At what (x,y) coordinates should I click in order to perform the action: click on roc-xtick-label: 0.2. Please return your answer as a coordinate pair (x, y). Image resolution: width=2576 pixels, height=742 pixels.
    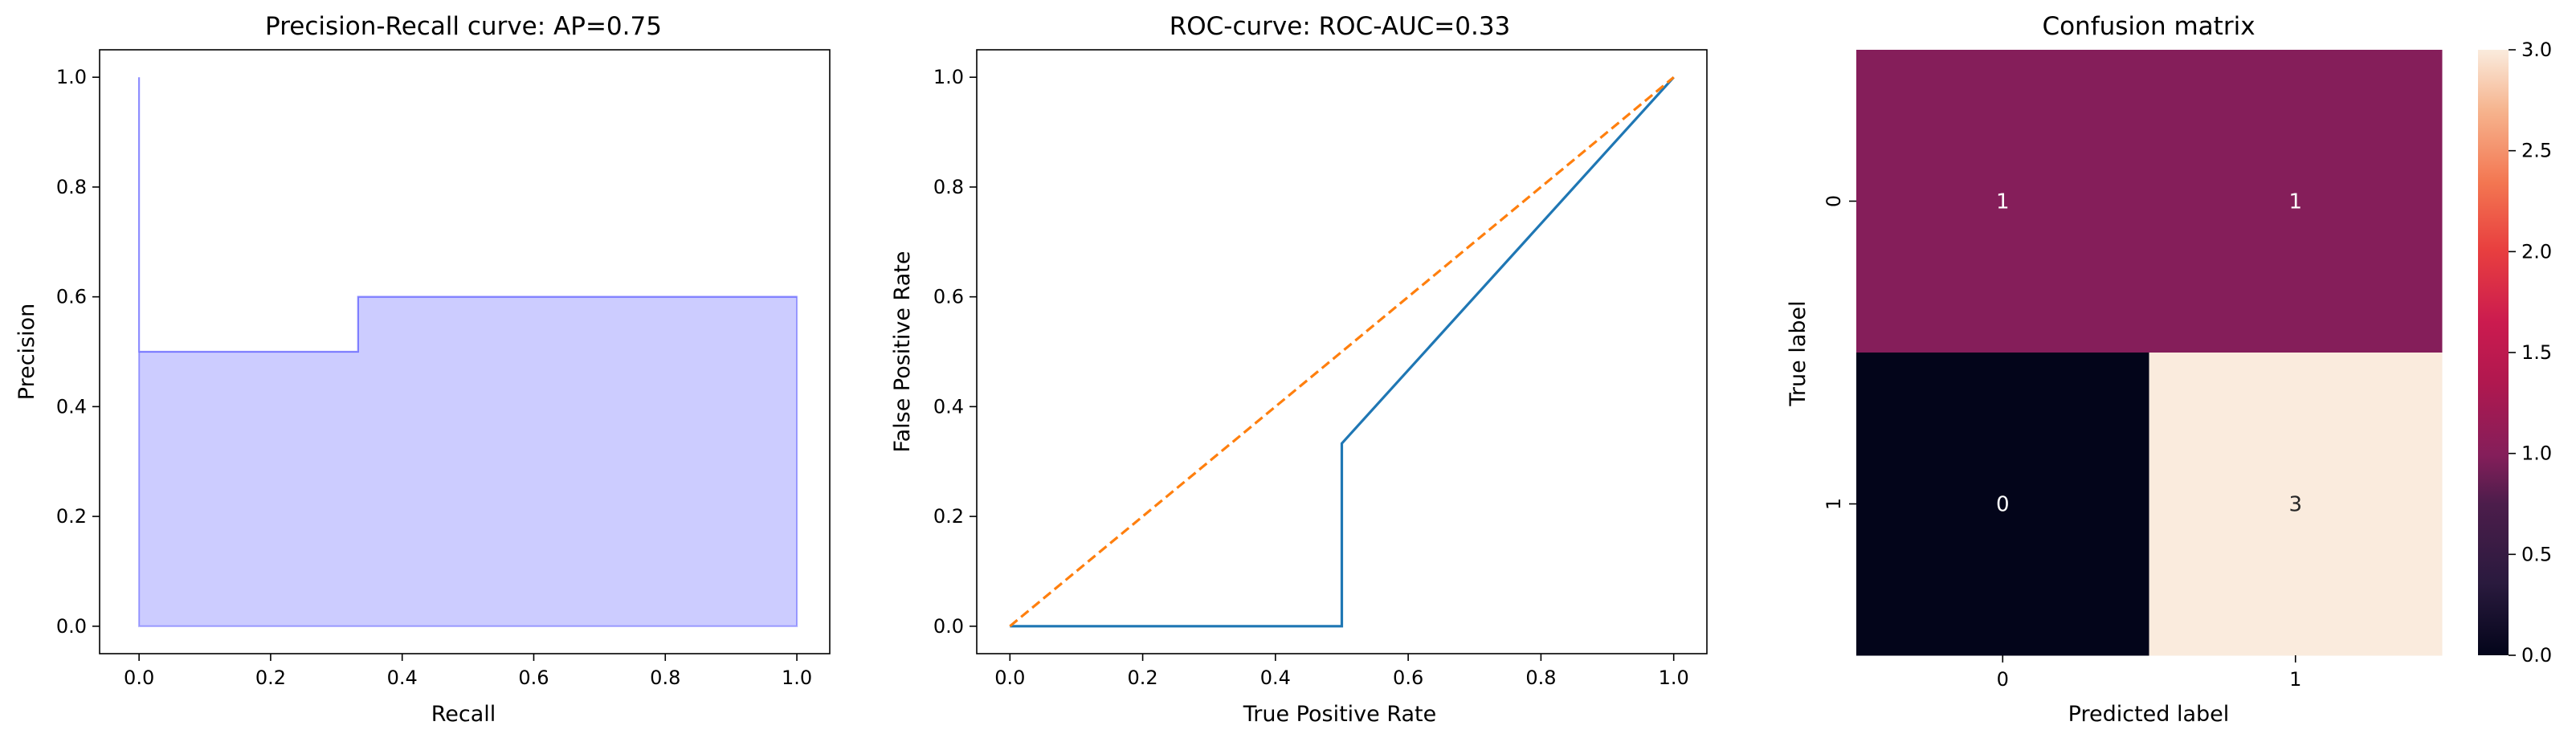
    Looking at the image, I should click on (1143, 678).